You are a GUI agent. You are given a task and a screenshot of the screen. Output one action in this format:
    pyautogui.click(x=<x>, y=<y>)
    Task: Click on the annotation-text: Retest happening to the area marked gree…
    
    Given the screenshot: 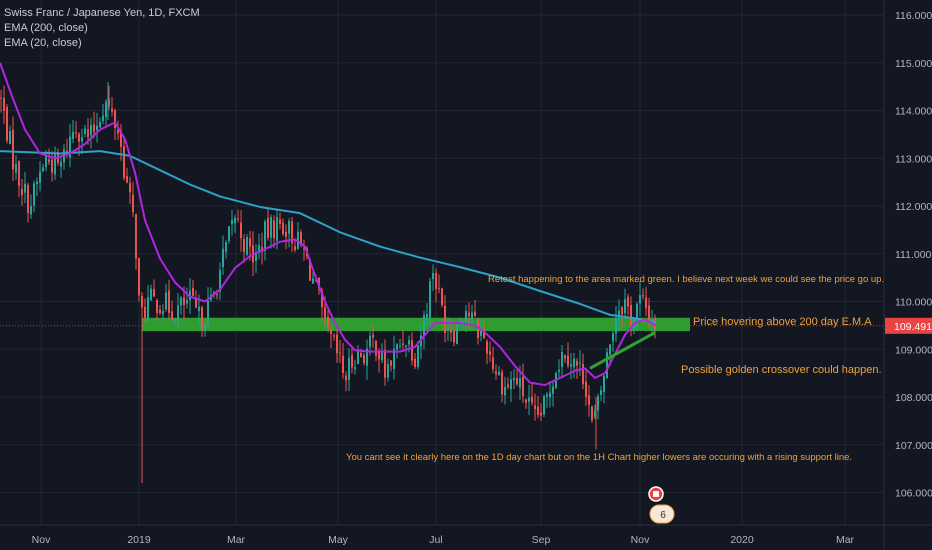 What is the action you would take?
    pyautogui.click(x=686, y=279)
    